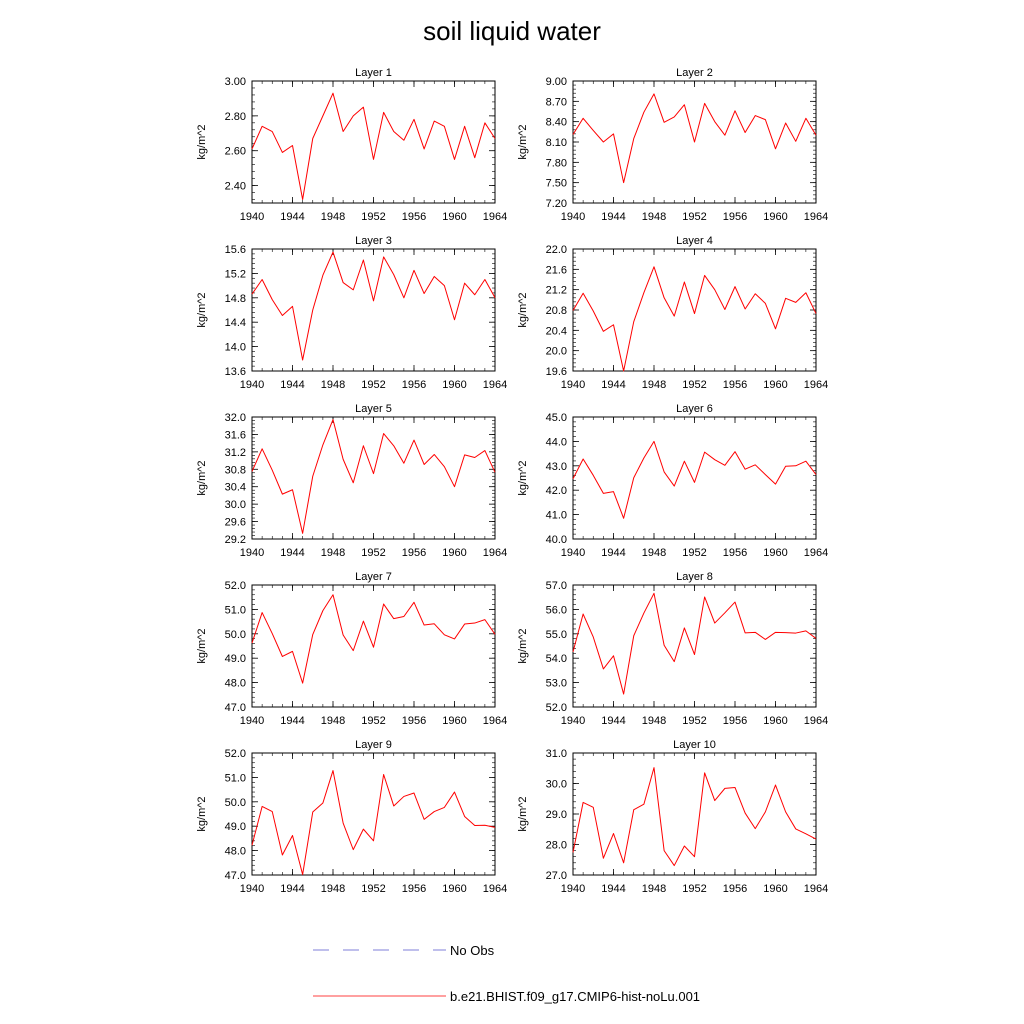 This screenshot has width=1024, height=1024. I want to click on y-tick-label: 30.0, so click(556, 785).